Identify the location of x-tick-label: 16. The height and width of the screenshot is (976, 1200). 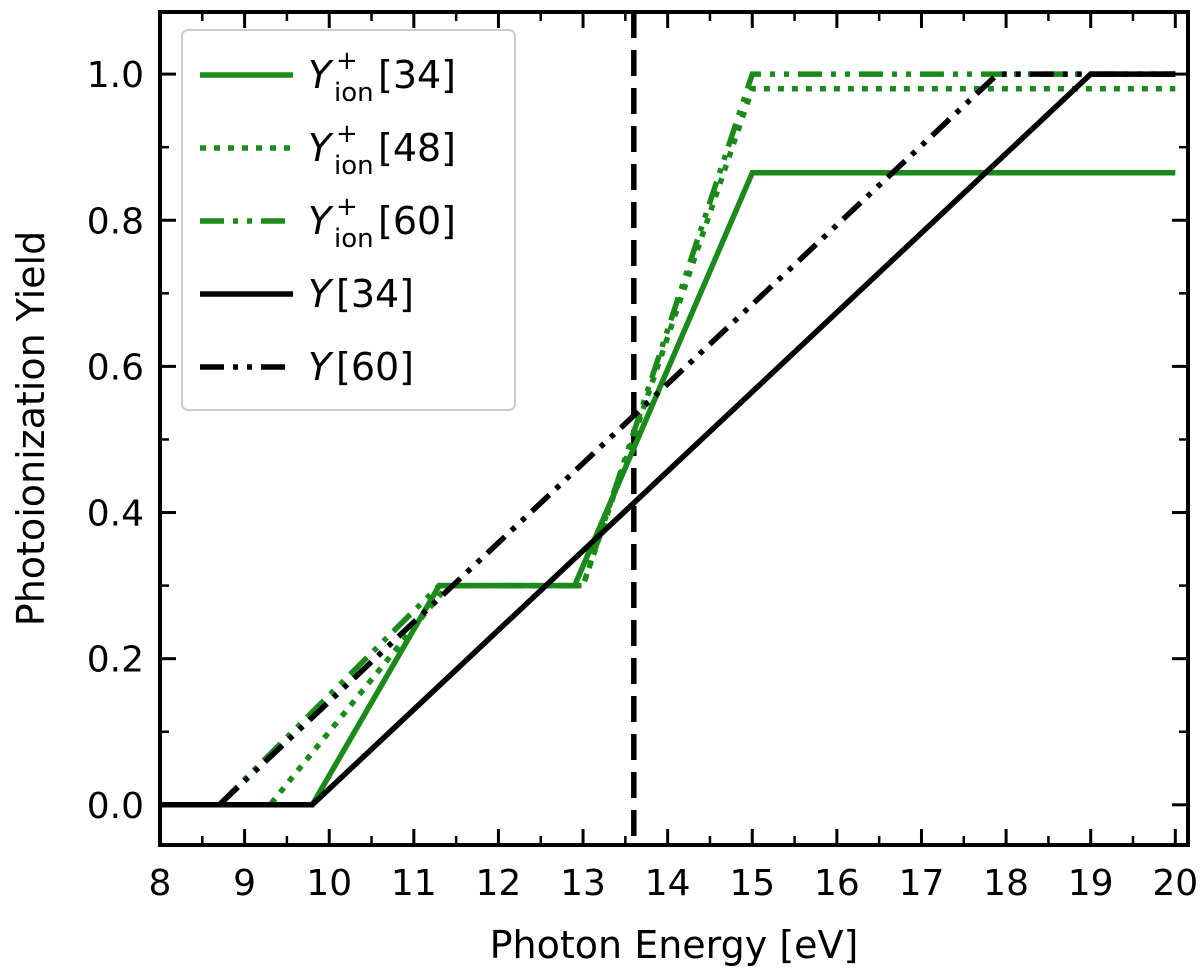
(837, 883).